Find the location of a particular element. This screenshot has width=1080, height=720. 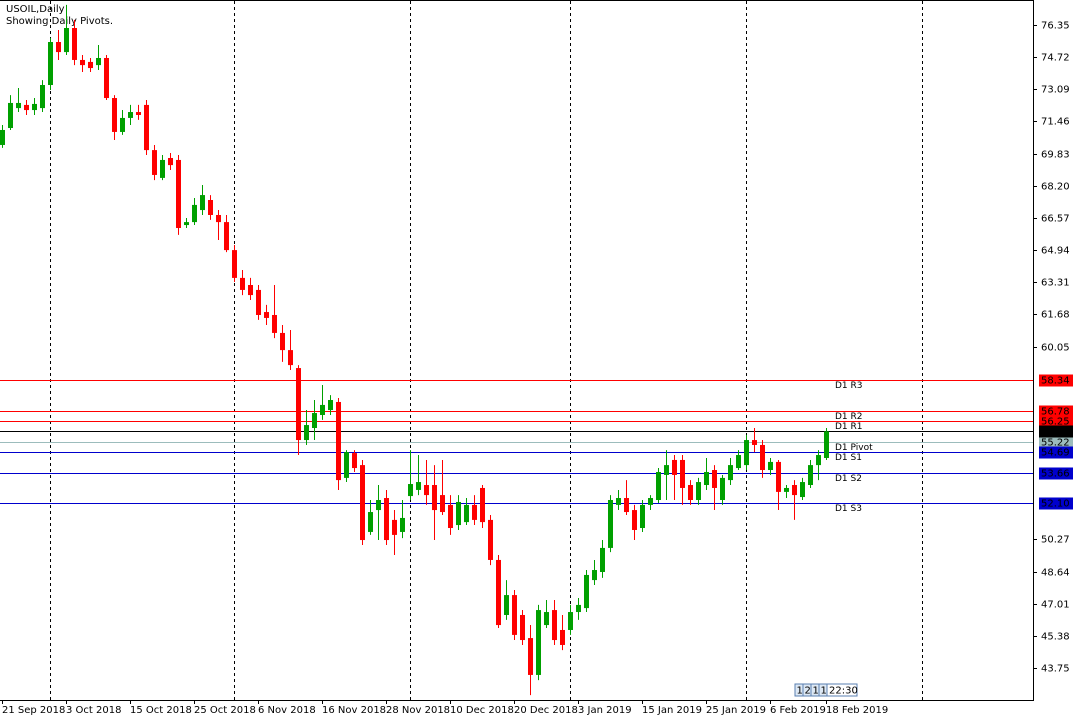

x-tick-label: 15 Oct 2018 is located at coordinates (161, 710).